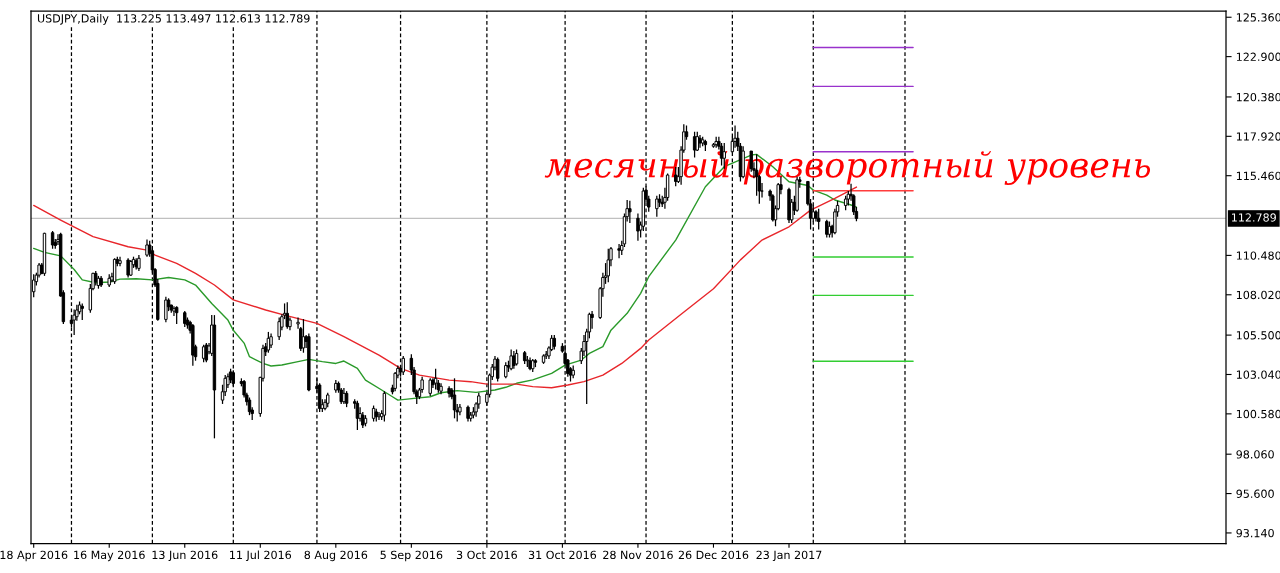 Image resolution: width=1280 pixels, height=573 pixels. I want to click on y-tick-label: 108.020, so click(1258, 295).